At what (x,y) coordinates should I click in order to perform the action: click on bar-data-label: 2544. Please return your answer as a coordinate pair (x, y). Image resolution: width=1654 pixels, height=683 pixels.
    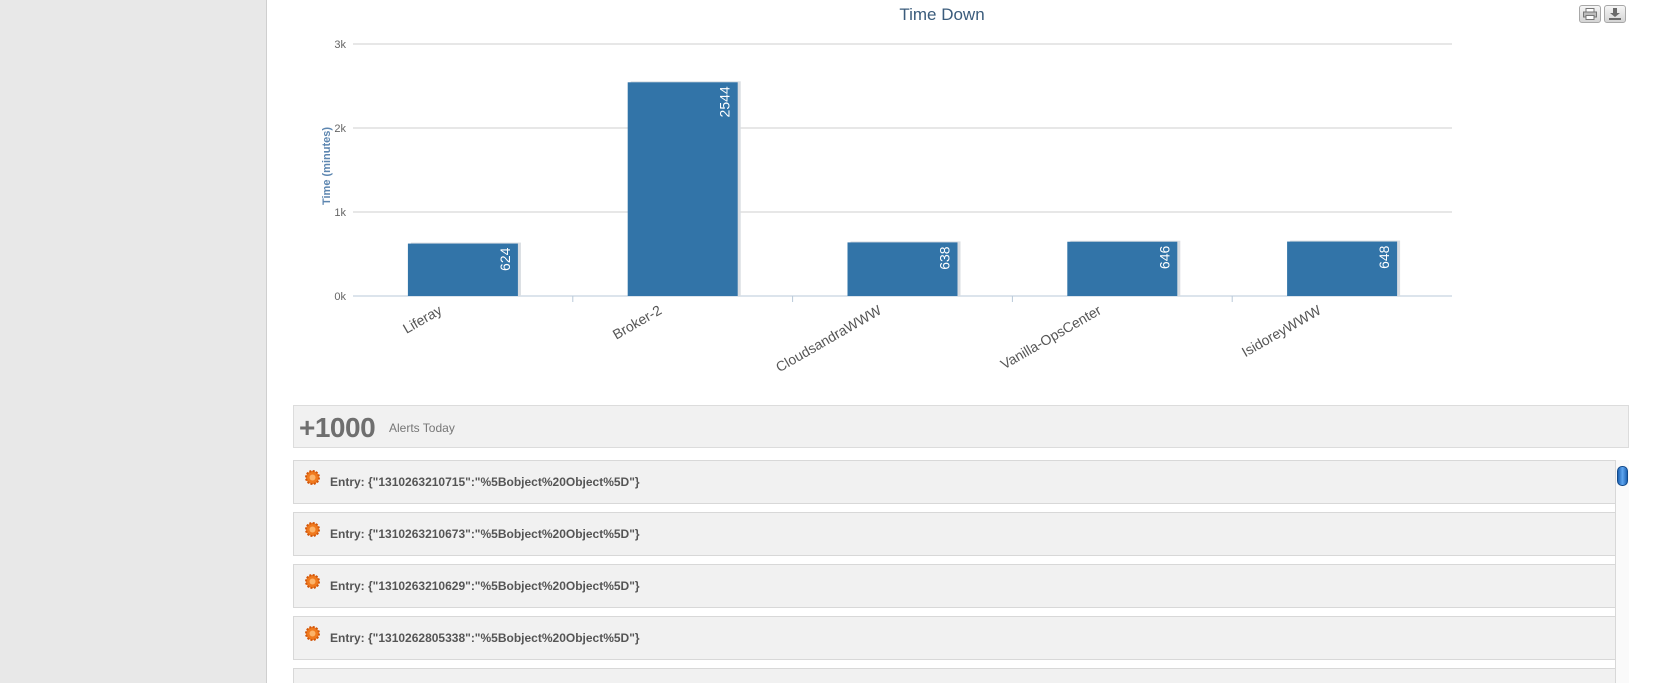
    Looking at the image, I should click on (725, 101).